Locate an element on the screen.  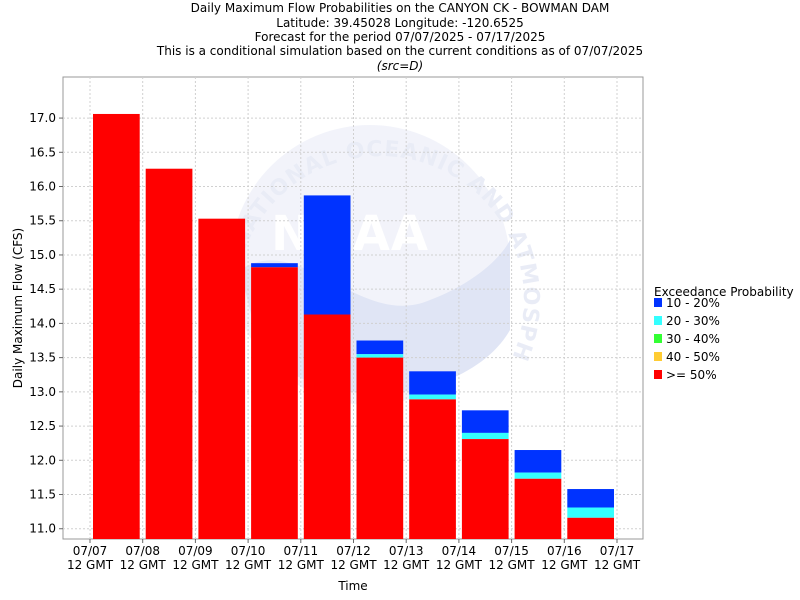
x-tick-label-date: 07/11 is located at coordinates (301, 551).